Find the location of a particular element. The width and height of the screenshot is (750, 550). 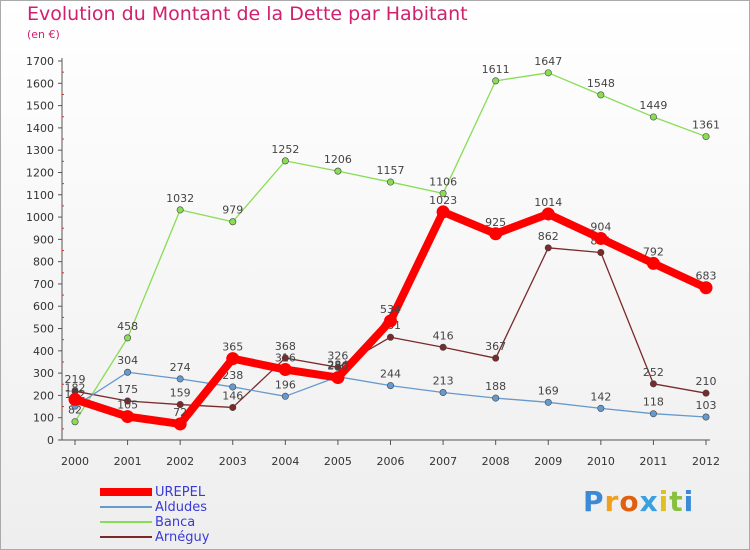

data-label-aldudes: 188 is located at coordinates (495, 386).